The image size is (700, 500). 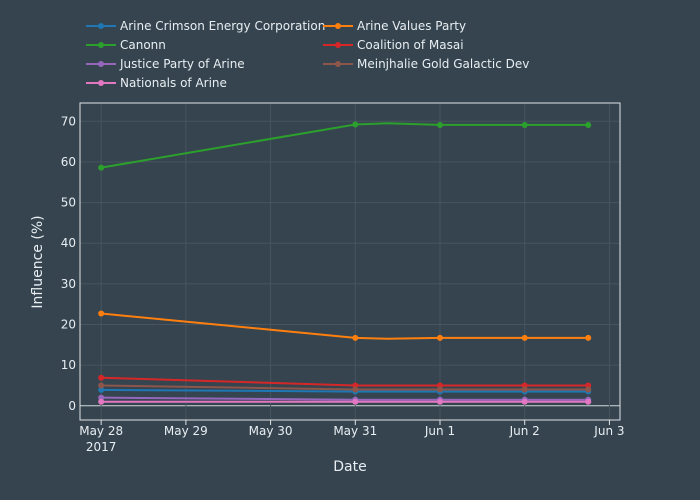 I want to click on y-tick-label: 40, so click(x=68, y=243).